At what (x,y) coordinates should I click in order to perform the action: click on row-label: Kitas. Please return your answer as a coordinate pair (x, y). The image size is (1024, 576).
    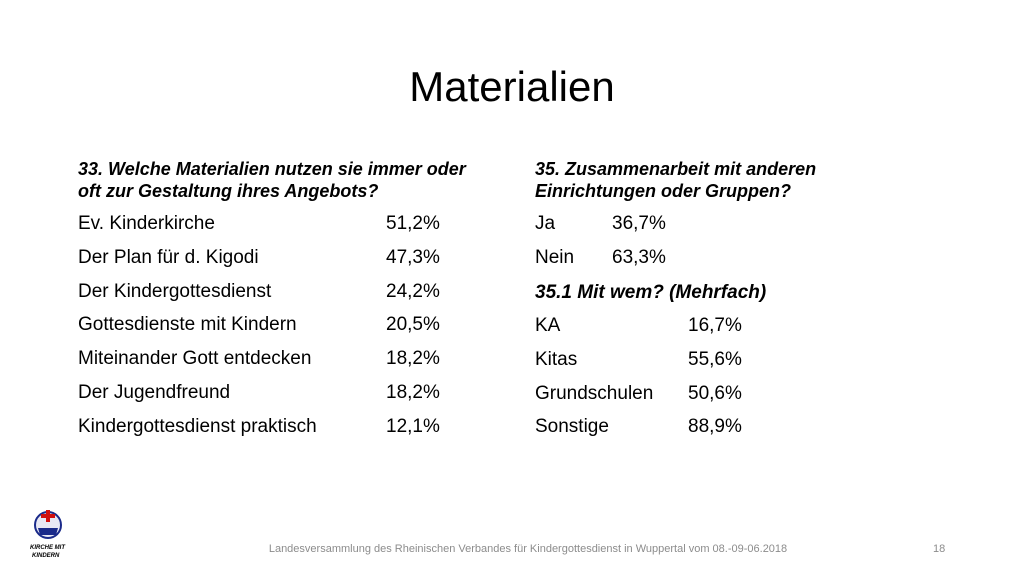
    Looking at the image, I should click on (556, 359).